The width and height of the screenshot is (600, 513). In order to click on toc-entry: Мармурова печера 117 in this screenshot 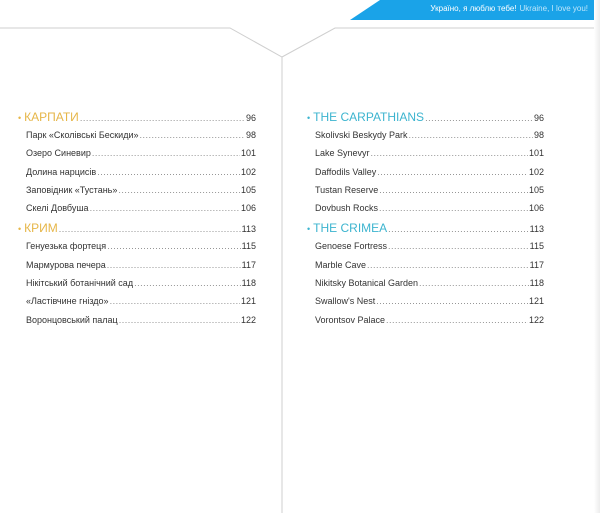, I will do `click(137, 269)`.